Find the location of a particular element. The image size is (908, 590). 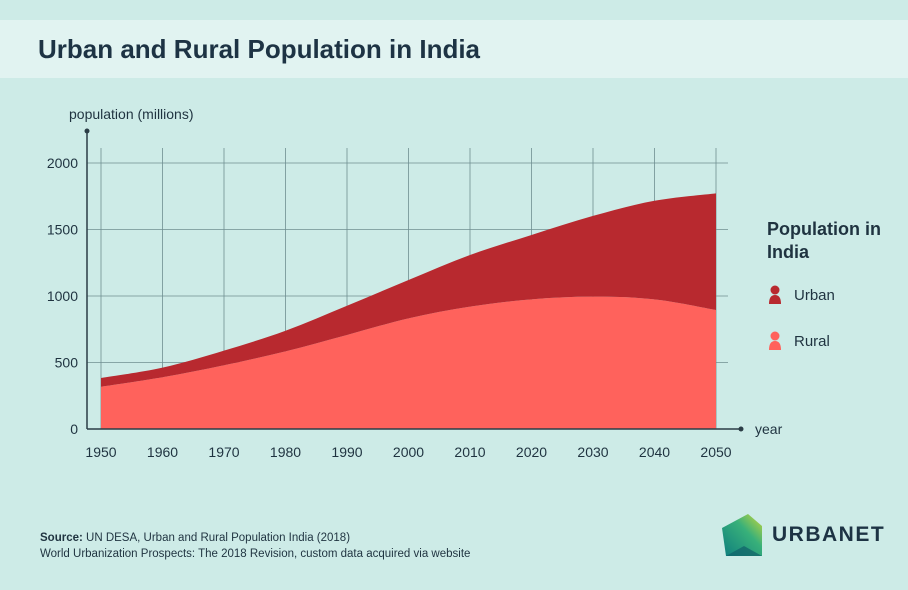

title-band is located at coordinates (454, 49).